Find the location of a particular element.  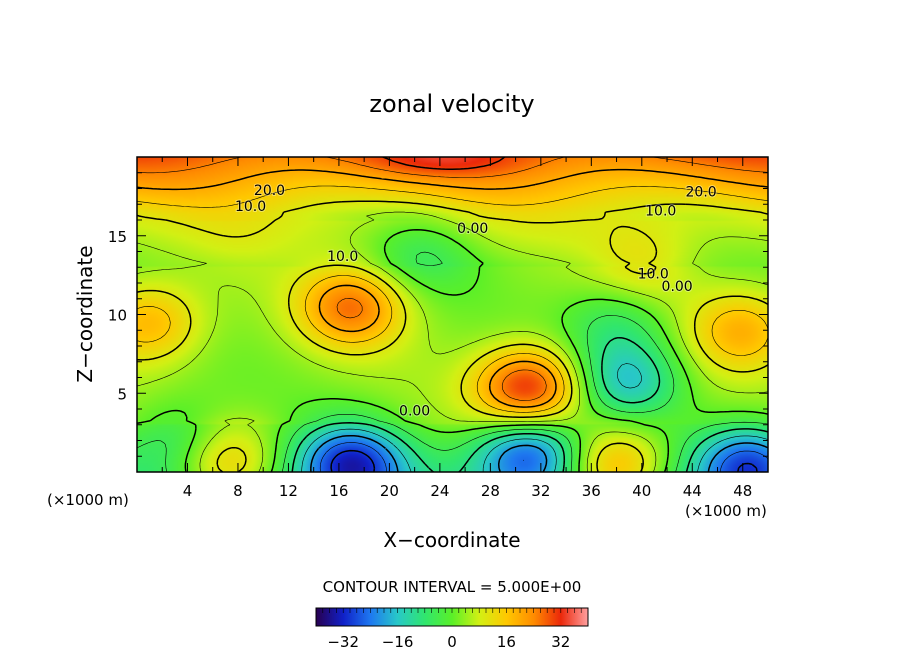

x-tick-label: 20 is located at coordinates (389, 491).